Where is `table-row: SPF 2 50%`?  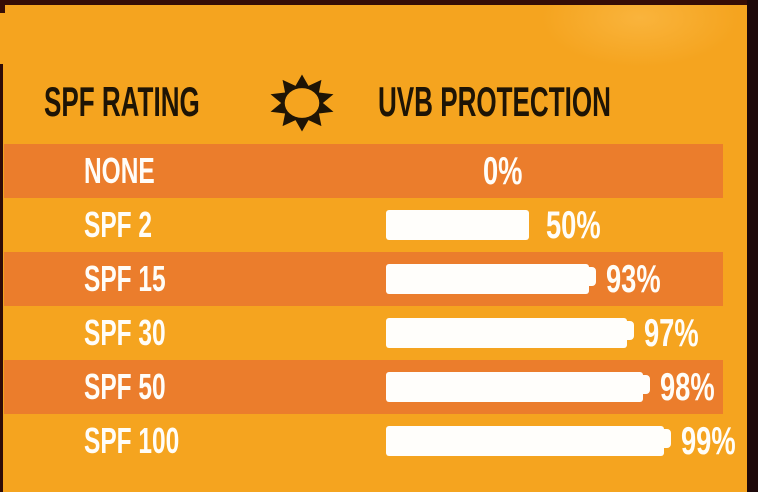 table-row: SPF 2 50% is located at coordinates (379, 225).